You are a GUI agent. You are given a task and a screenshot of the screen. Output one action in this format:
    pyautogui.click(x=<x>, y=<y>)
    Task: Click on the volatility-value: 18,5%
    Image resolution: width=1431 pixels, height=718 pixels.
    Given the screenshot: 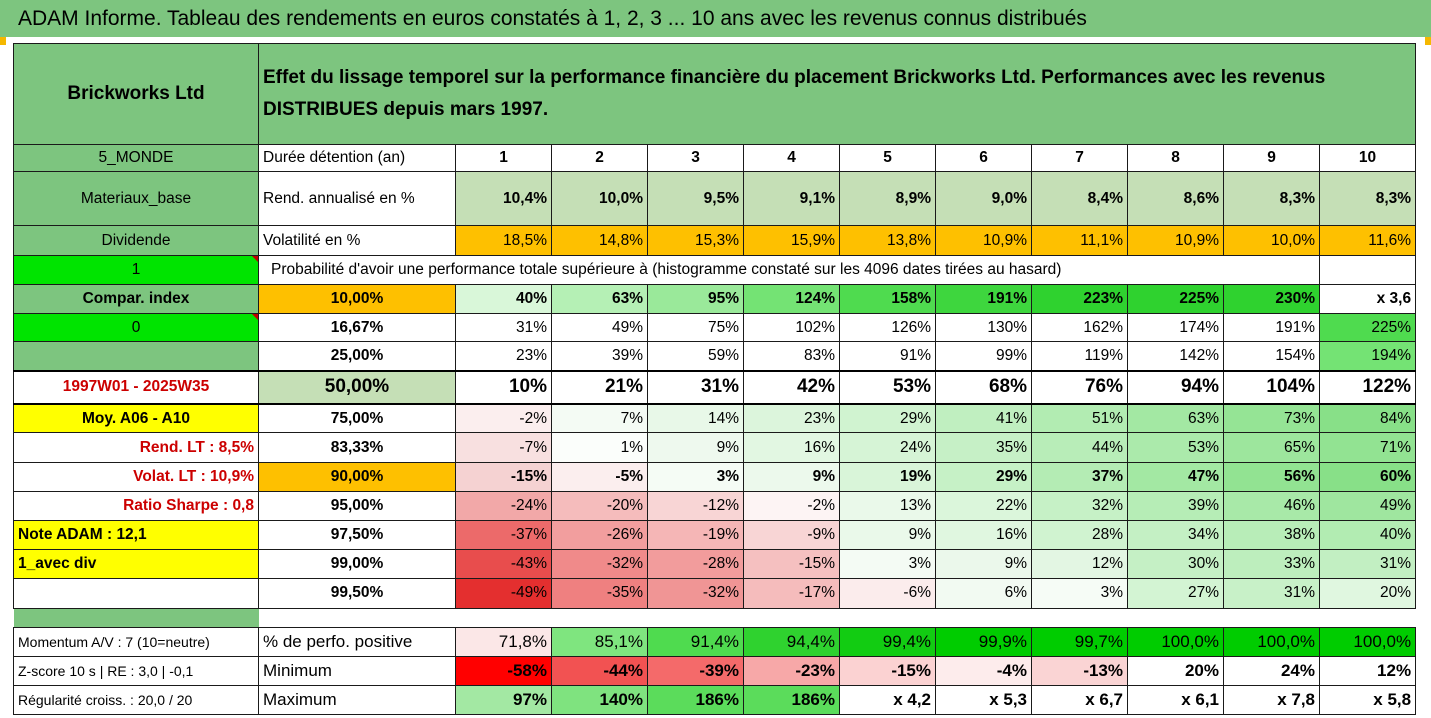 What is the action you would take?
    pyautogui.click(x=503, y=241)
    